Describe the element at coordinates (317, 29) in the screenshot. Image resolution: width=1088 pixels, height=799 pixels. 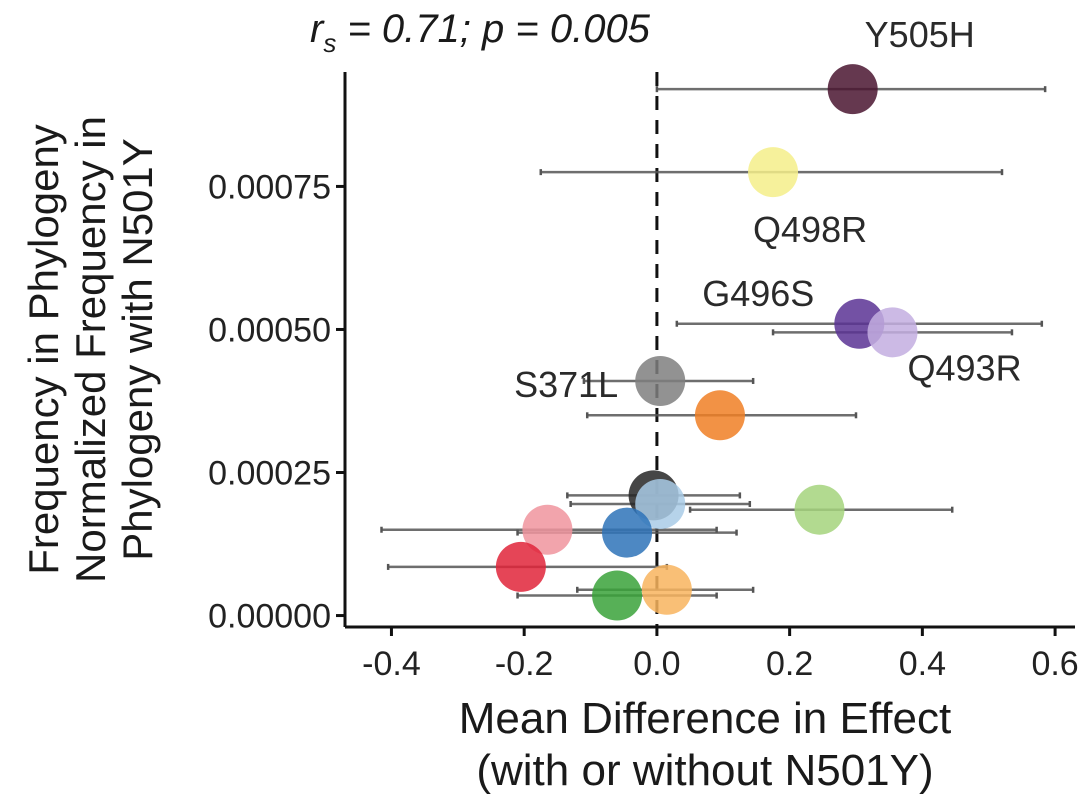
I see `stat-r-symbol: r` at that location.